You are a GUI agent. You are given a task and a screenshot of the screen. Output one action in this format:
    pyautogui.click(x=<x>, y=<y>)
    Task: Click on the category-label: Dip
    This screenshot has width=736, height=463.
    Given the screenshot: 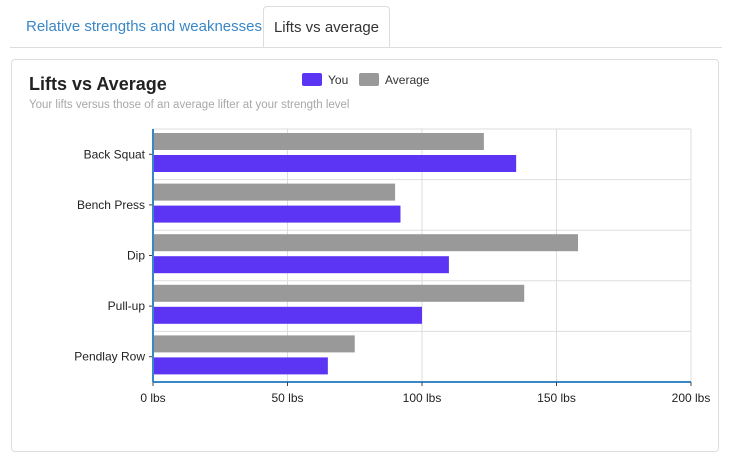 What is the action you would take?
    pyautogui.click(x=136, y=256)
    